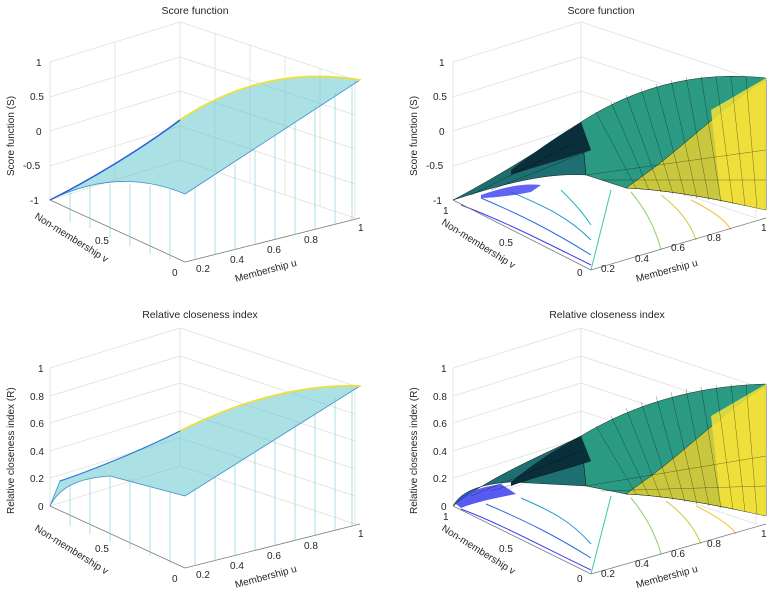  What do you see at coordinates (446, 517) in the screenshot?
I see `plot-4-ytick-1: 1` at bounding box center [446, 517].